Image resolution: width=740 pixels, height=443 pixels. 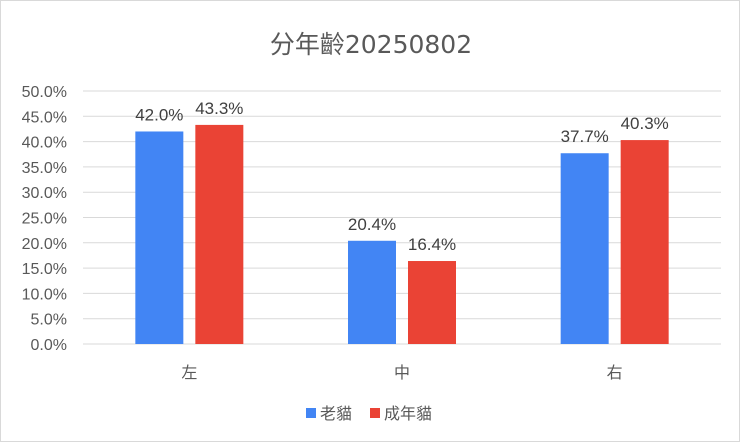 I want to click on y-tick-label: 25.0%, so click(x=44, y=219).